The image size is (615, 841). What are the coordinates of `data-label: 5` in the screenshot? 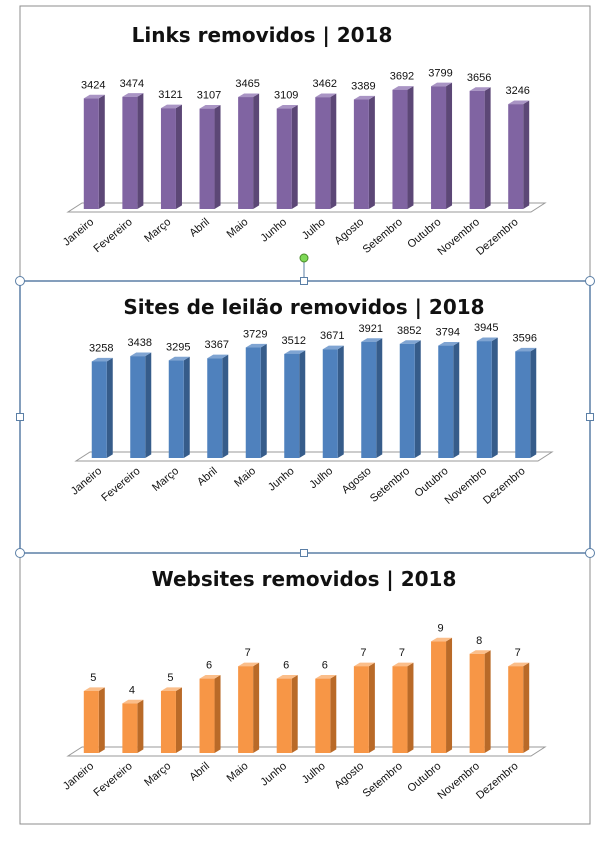 It's located at (170, 678).